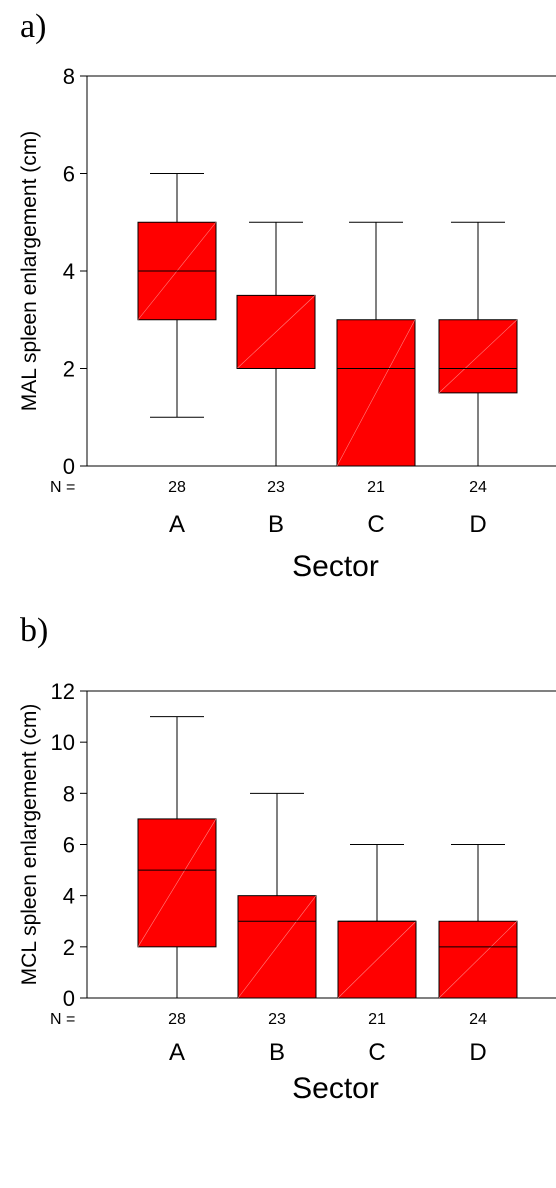 The height and width of the screenshot is (1188, 556). I want to click on chart-a-n-D: 24, so click(478, 487).